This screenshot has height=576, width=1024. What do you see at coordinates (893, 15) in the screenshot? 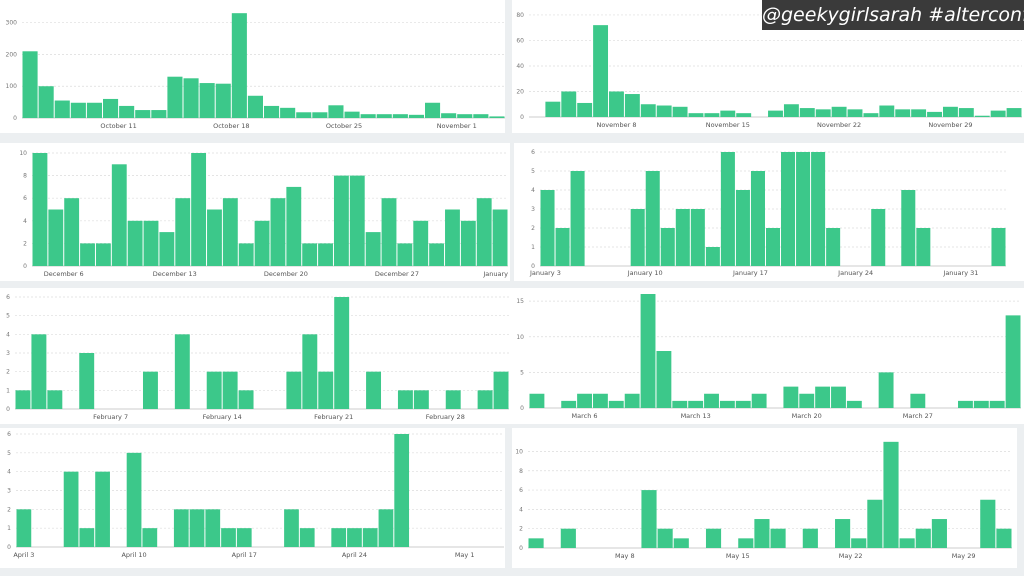
I see `watermark-handle: @geekygirlsarah #alterconf` at bounding box center [893, 15].